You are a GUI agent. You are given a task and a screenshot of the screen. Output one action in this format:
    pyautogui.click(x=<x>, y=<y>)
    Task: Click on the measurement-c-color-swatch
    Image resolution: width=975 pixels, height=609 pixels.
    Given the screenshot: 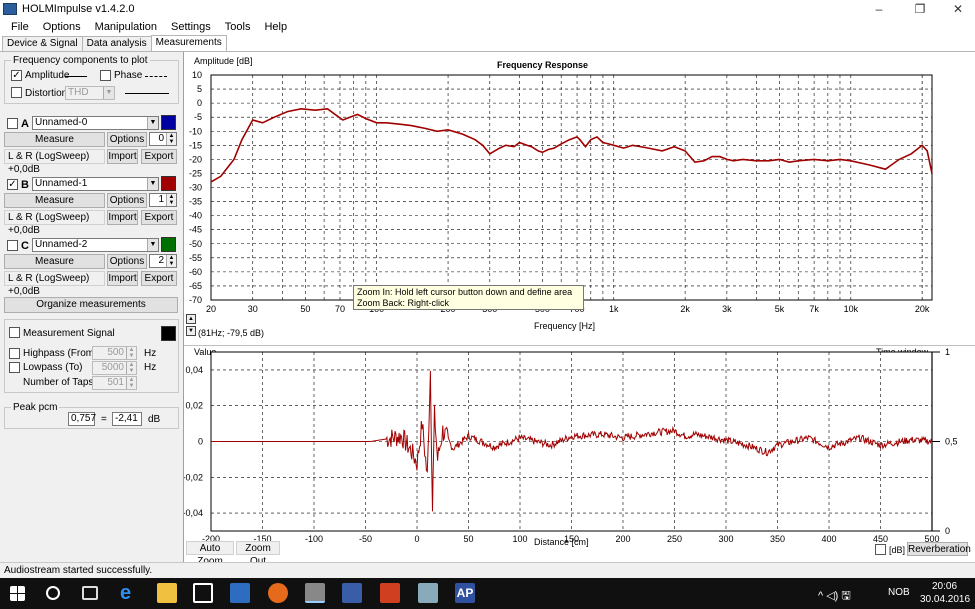 What is the action you would take?
    pyautogui.click(x=168, y=244)
    